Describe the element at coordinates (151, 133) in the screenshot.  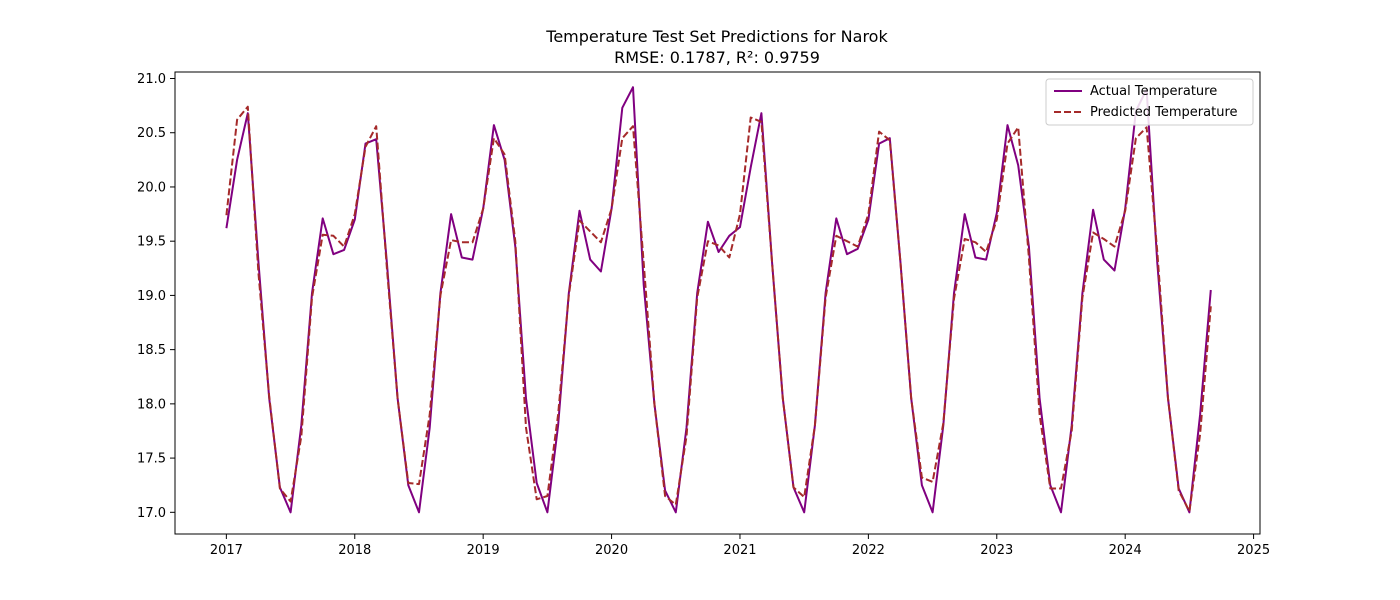
I see `y-tick-label: 20.5` at that location.